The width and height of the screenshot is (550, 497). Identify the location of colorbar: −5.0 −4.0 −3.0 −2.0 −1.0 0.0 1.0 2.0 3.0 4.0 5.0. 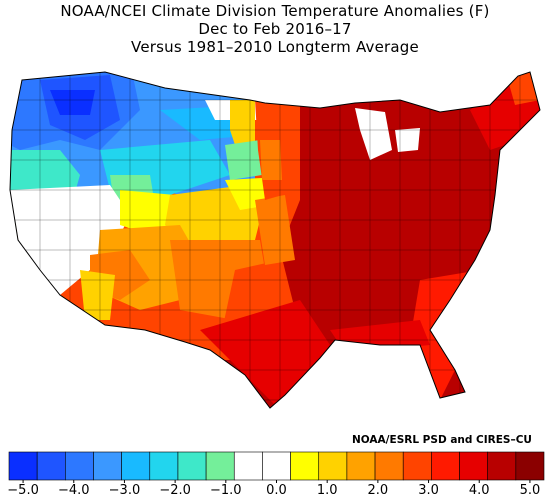
(276, 474).